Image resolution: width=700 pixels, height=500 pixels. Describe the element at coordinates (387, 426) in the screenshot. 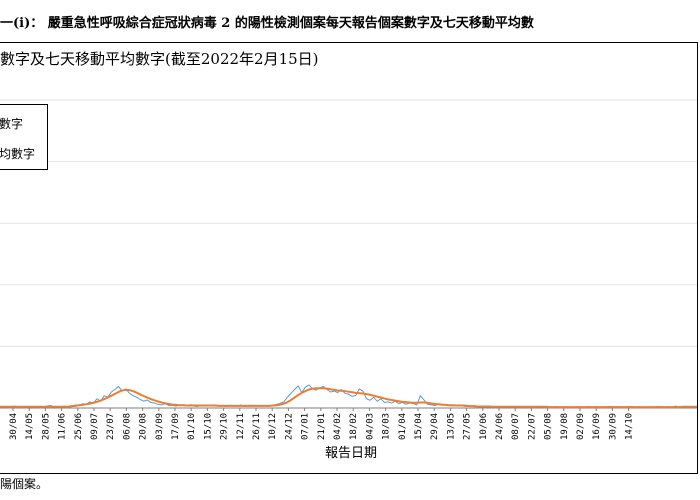

I see `x-tick-label: 18/03` at that location.